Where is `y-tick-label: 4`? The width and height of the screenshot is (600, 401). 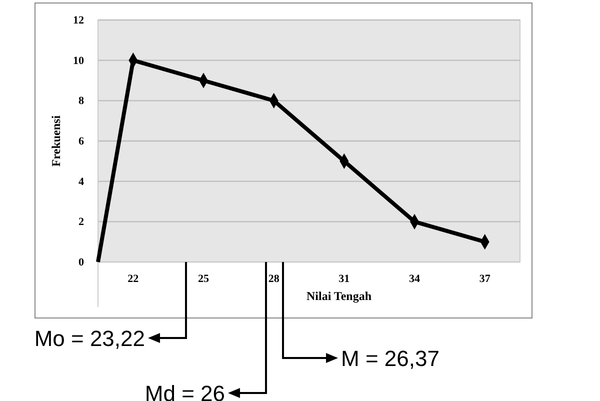 y-tick-label: 4 is located at coordinates (81, 182).